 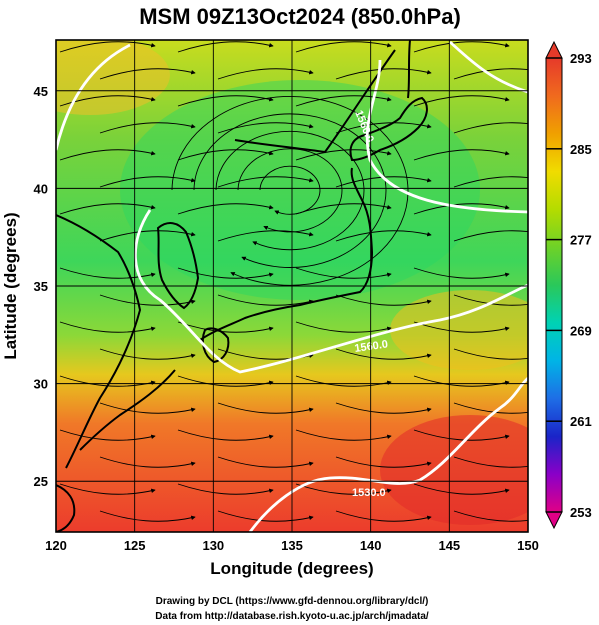 I want to click on warm-patch-east, so click(x=459, y=330).